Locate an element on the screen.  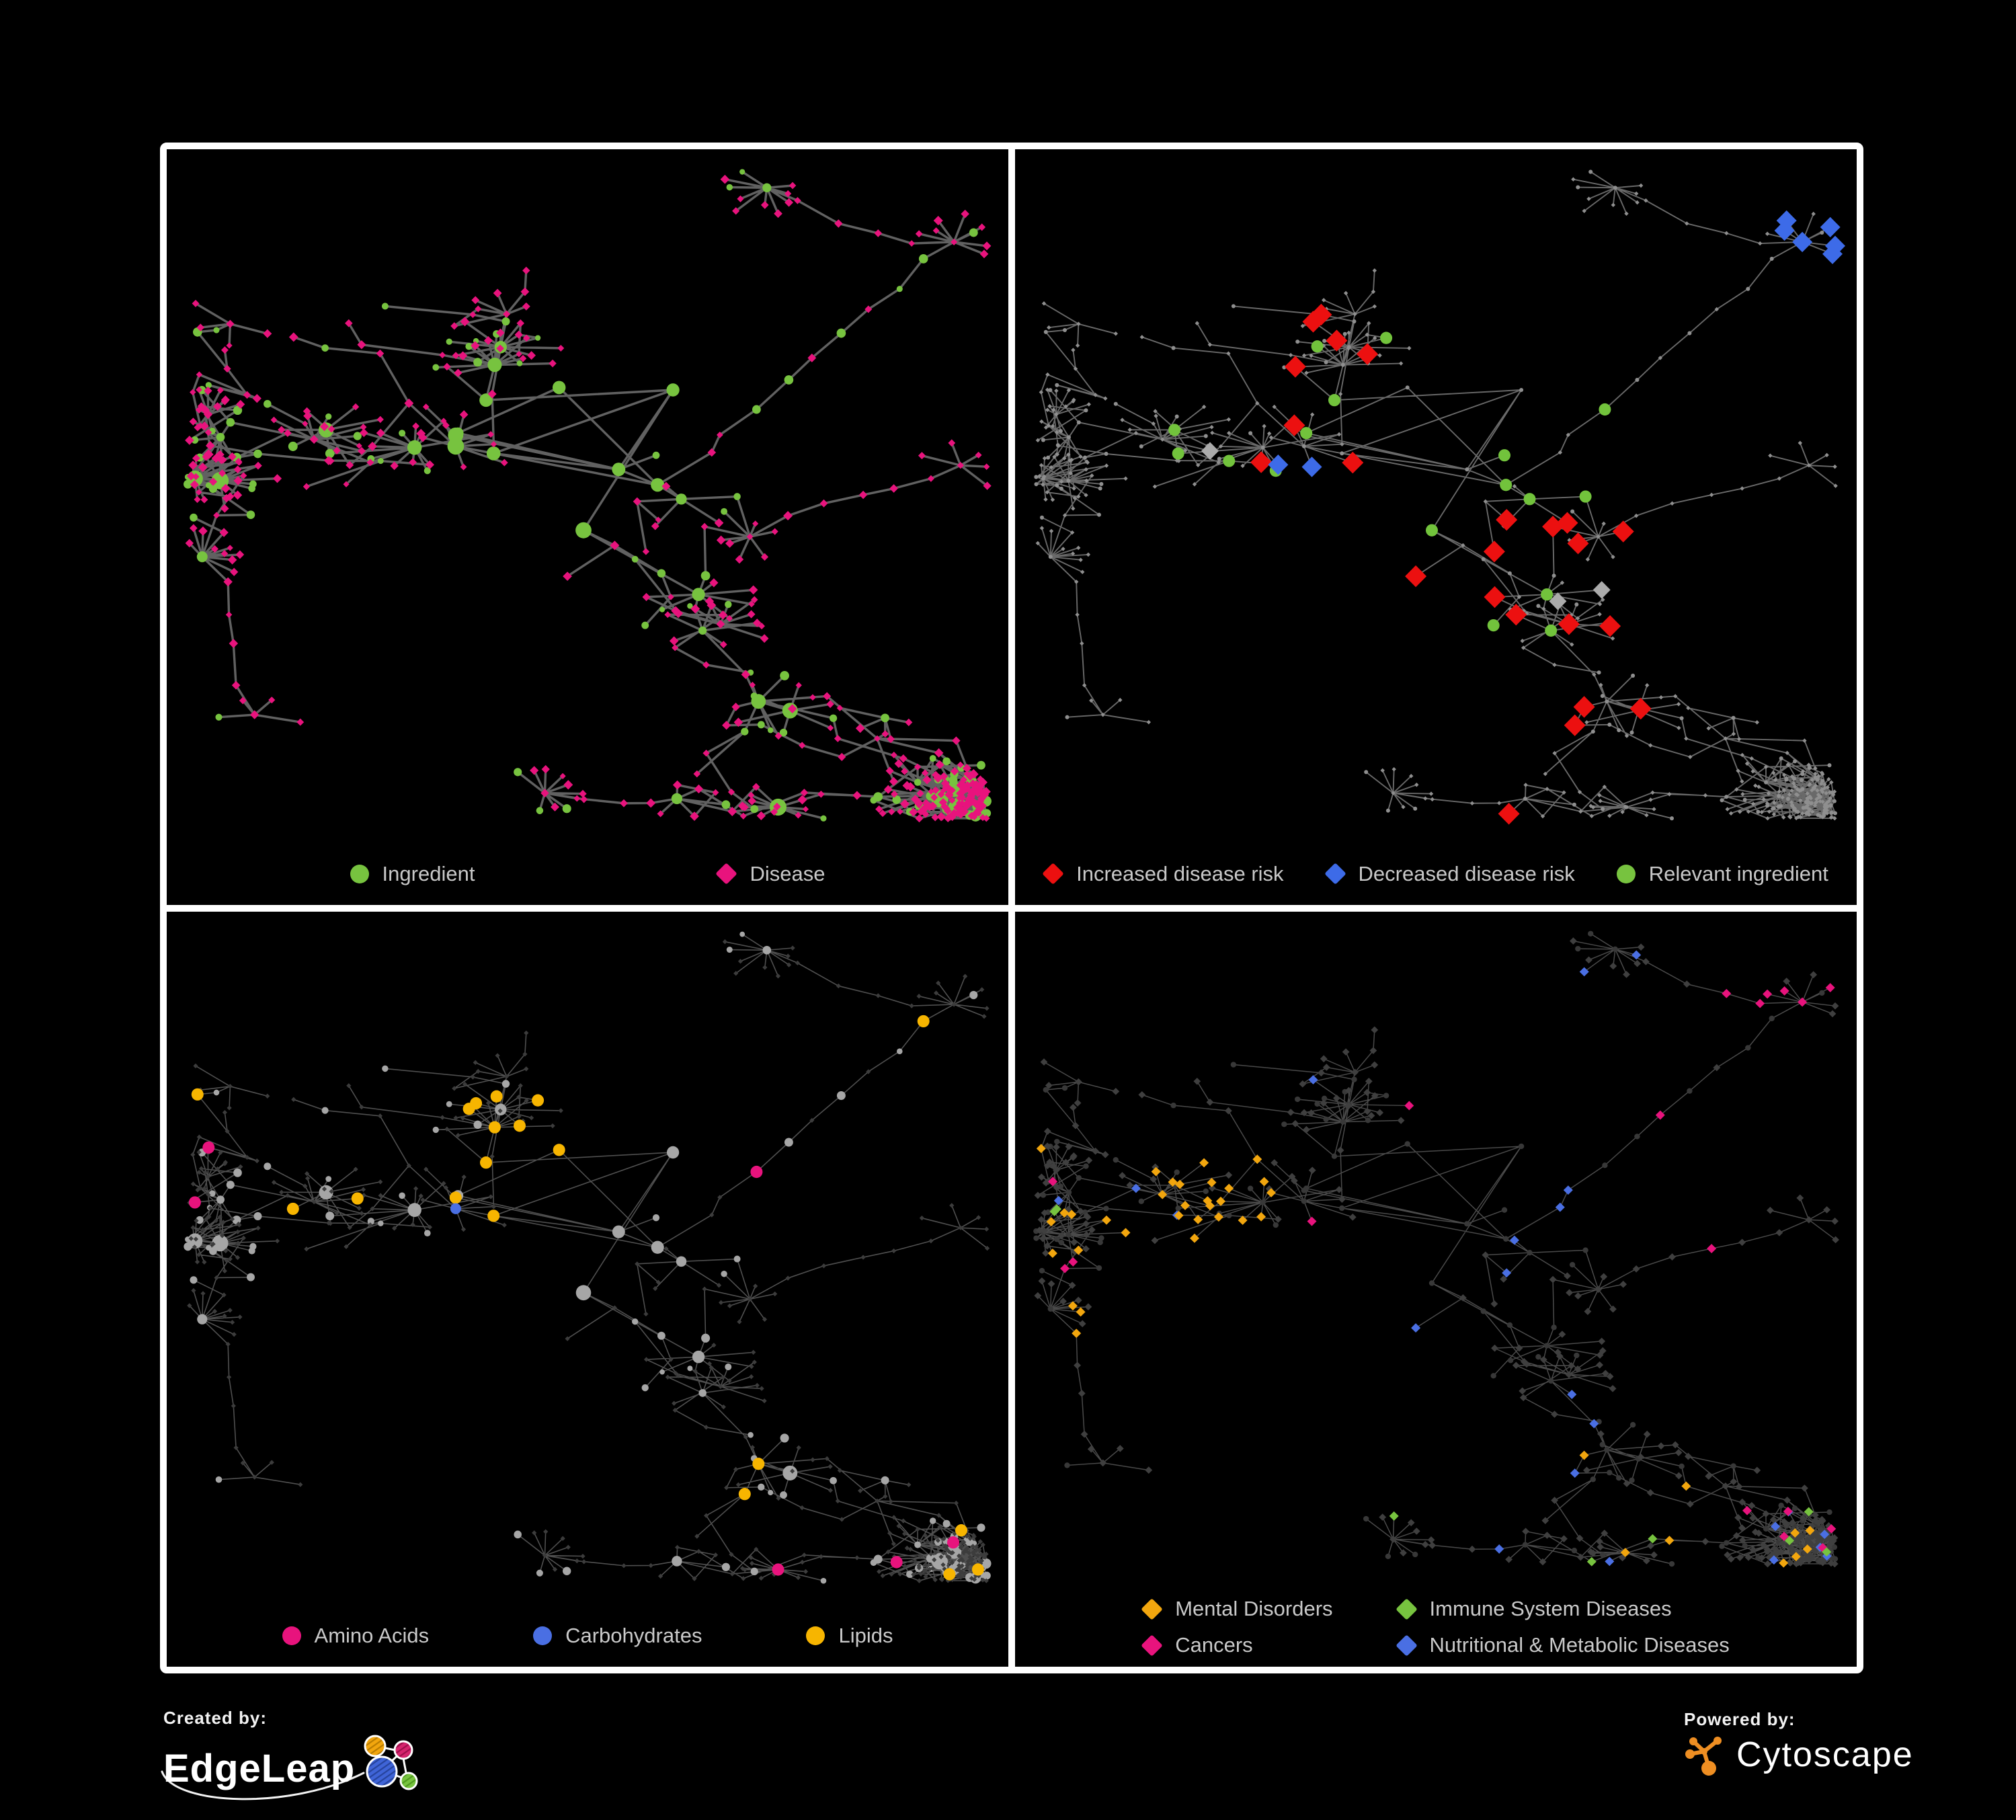
network-graph-disease-risk is located at coordinates (1439, 497).